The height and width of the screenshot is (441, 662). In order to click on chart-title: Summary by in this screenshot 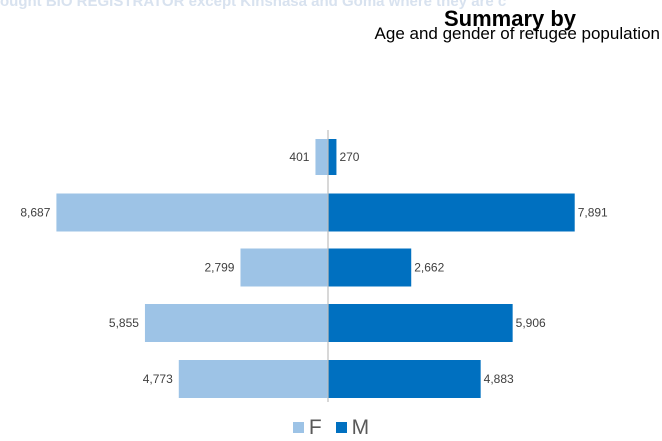, I will do `click(510, 18)`.